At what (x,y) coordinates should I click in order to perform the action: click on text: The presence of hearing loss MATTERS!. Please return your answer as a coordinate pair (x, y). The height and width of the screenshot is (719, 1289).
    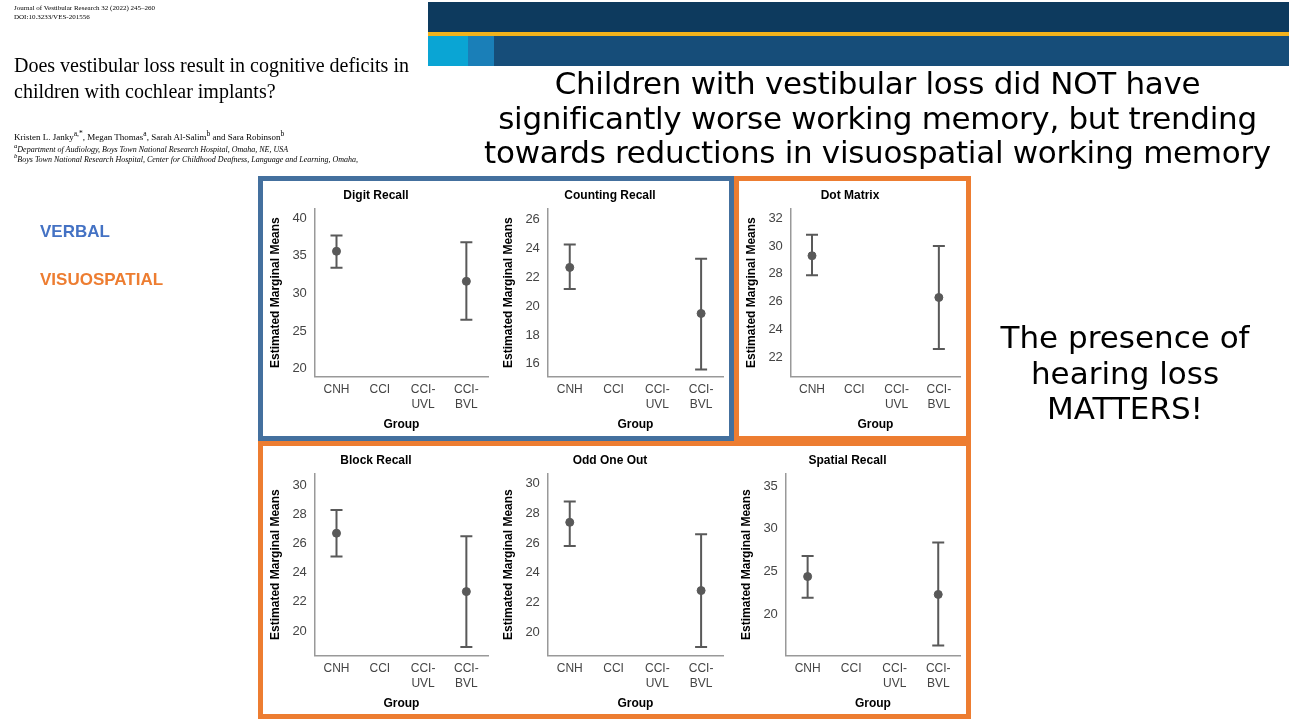
    Looking at the image, I should click on (1125, 373).